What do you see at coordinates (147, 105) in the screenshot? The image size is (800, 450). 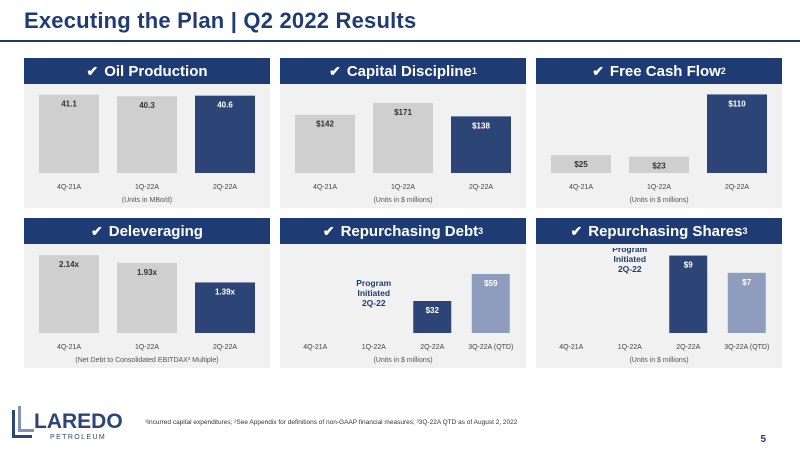 I see `data-label: 40.3` at bounding box center [147, 105].